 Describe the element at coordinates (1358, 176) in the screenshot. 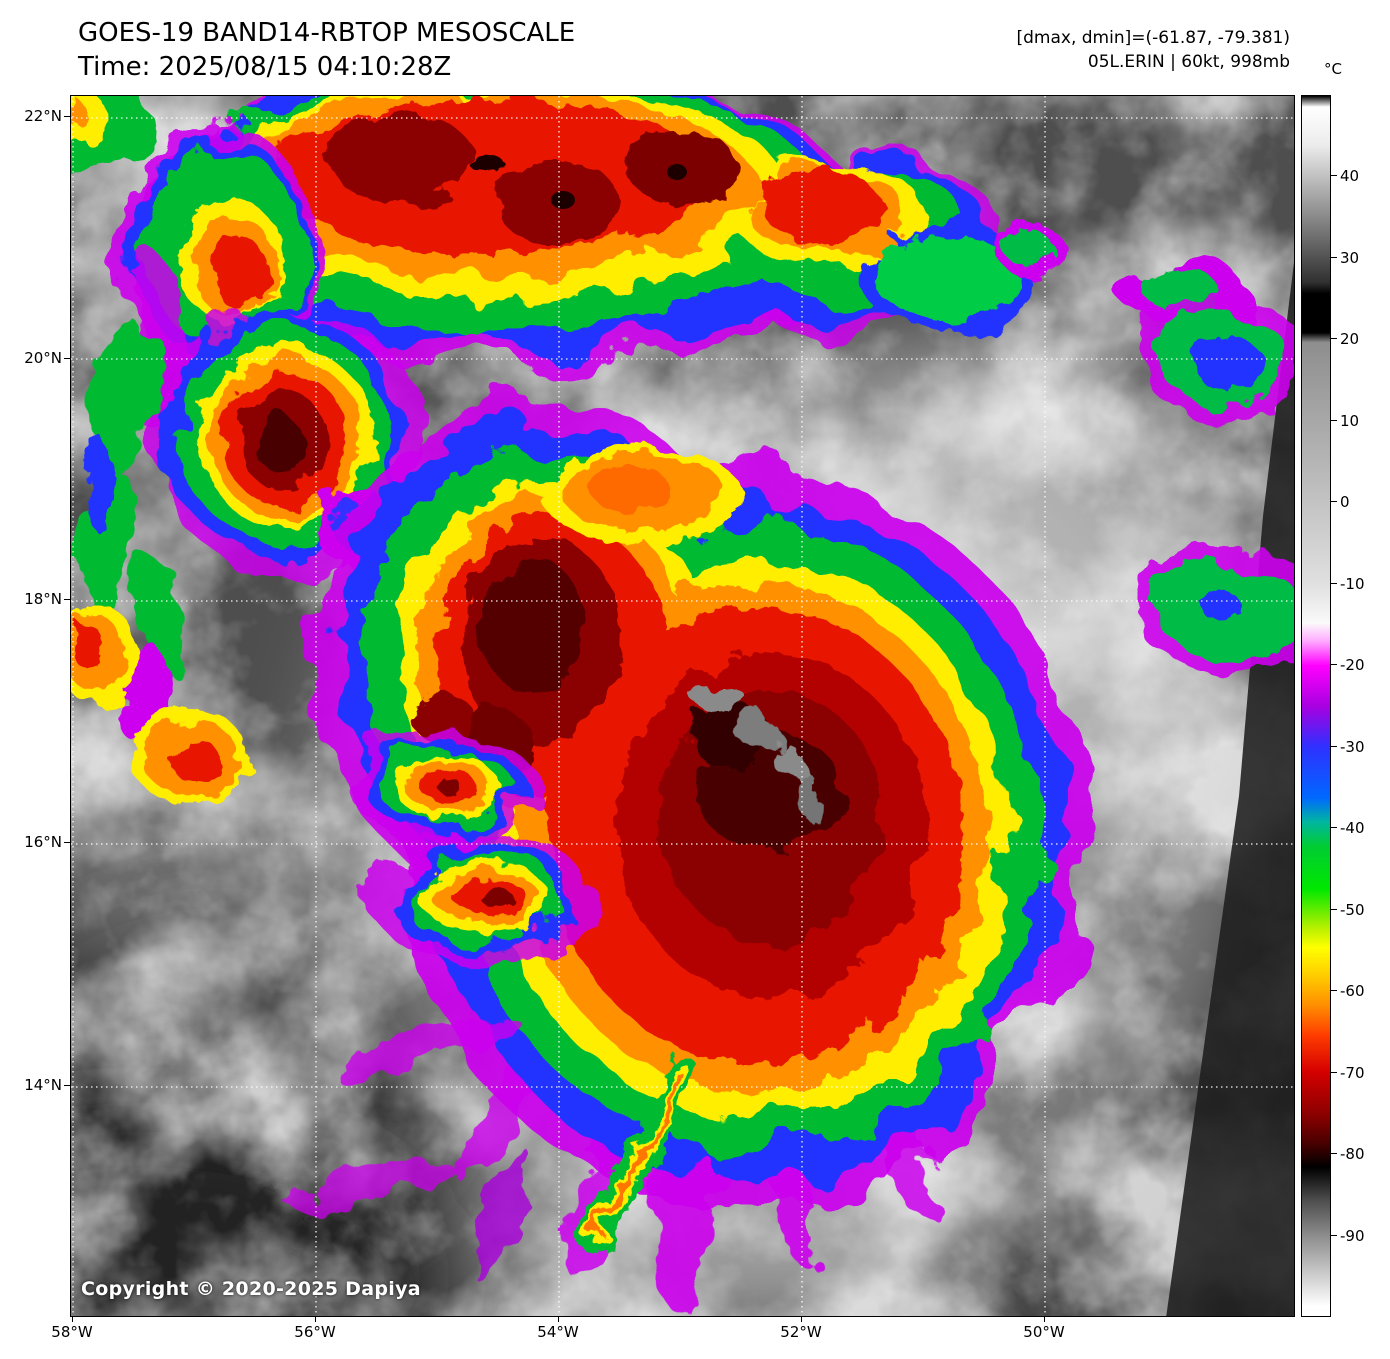

I see `colorbar-tick: 40` at that location.